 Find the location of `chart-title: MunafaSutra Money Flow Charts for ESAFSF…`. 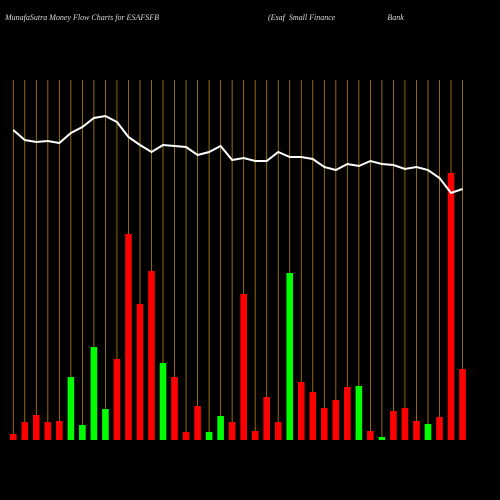

chart-title: MunafaSutra Money Flow Charts for ESAFSF… is located at coordinates (81, 17).